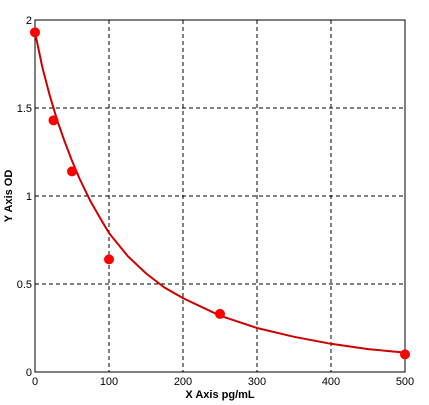 Image resolution: width=429 pixels, height=405 pixels. What do you see at coordinates (405, 382) in the screenshot?
I see `x-tick-label: 500` at bounding box center [405, 382].